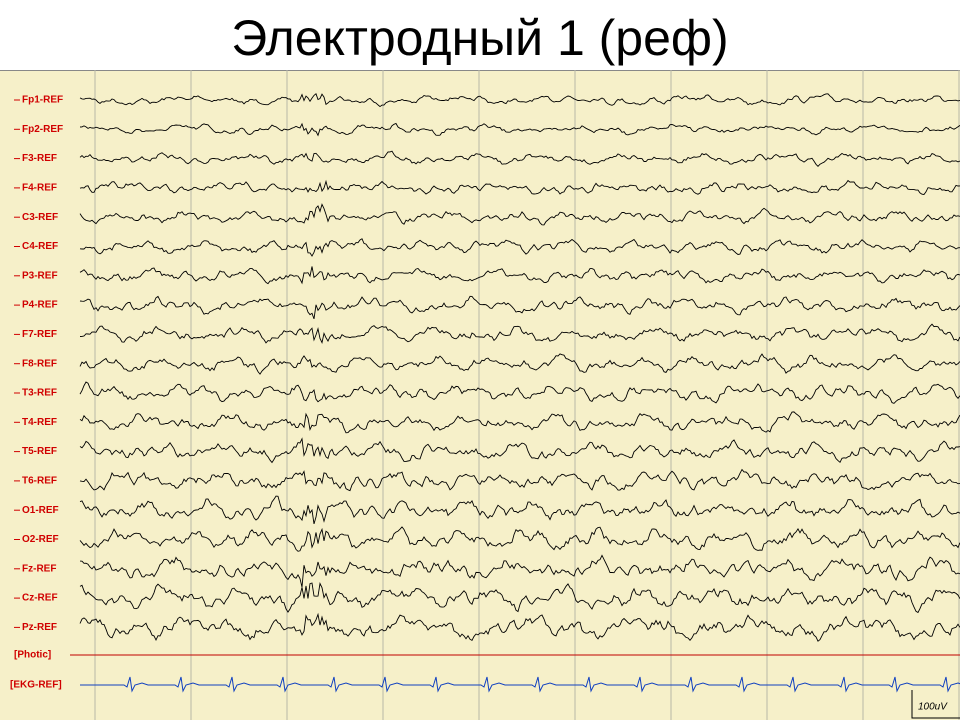  Describe the element at coordinates (39, 158) in the screenshot. I see `channel-label: F3-REF` at that location.